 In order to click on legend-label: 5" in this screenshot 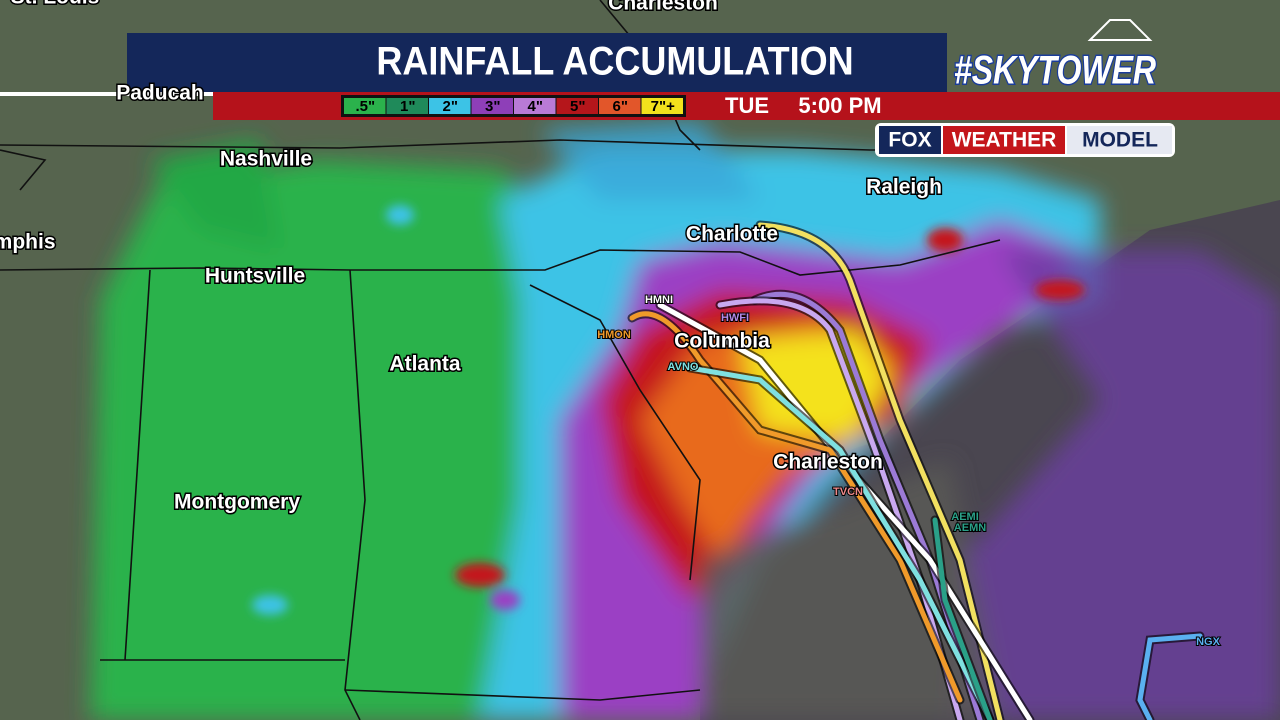, I will do `click(577, 106)`.